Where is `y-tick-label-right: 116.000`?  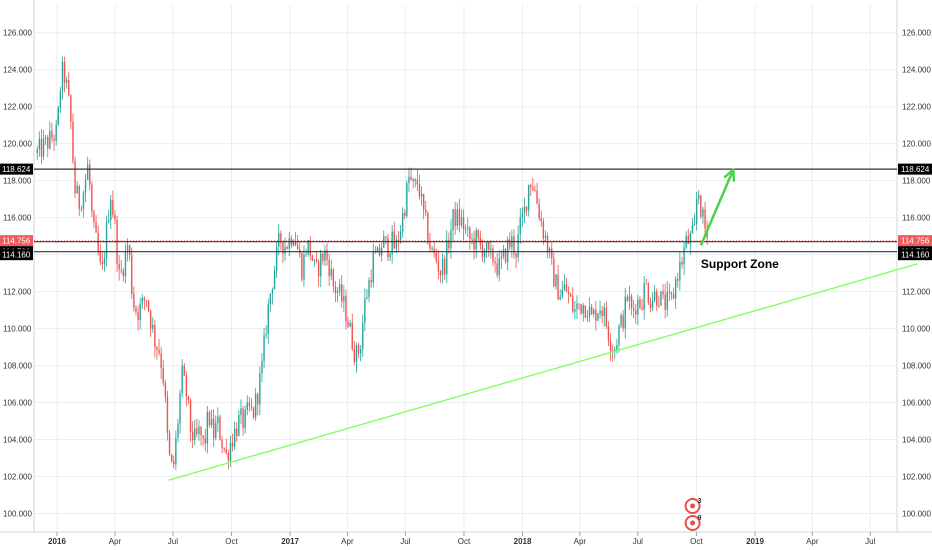
y-tick-label-right: 116.000 is located at coordinates (916, 218).